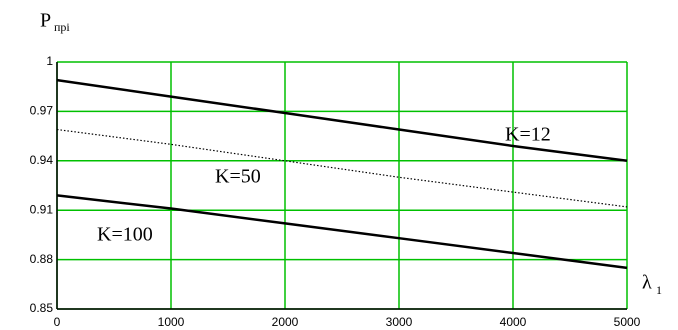  Describe the element at coordinates (42, 111) in the screenshot. I see `y-tick-label: 0.97` at that location.